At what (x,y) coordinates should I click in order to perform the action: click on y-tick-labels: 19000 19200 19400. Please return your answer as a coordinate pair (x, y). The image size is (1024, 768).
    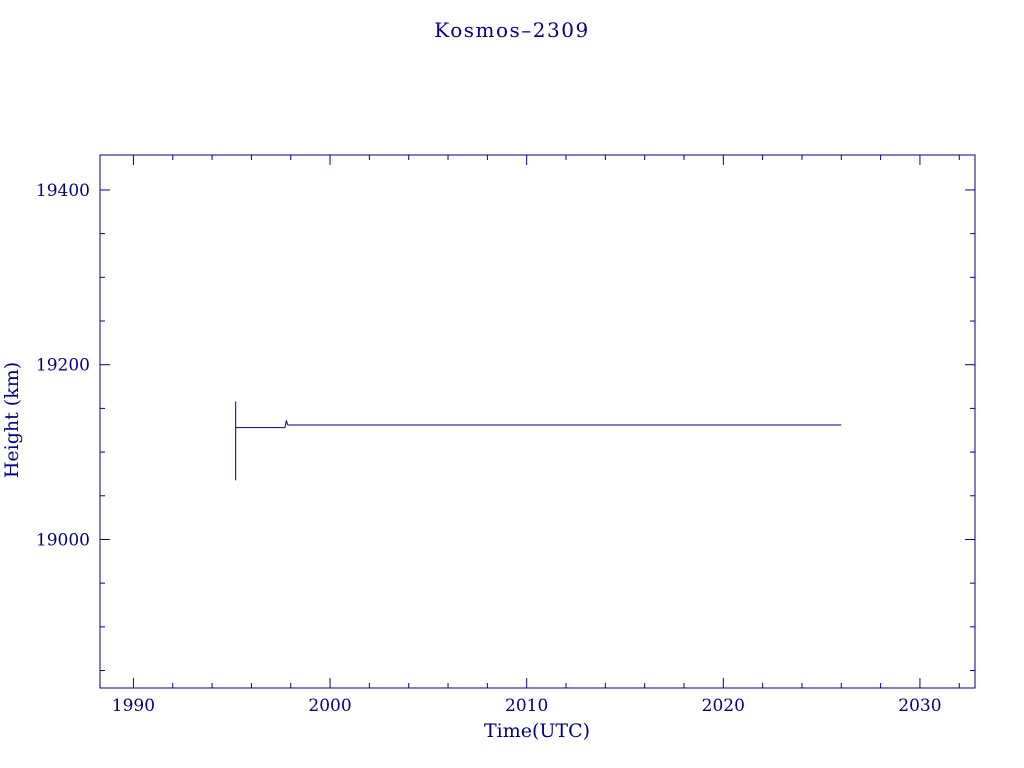
    Looking at the image, I should click on (63, 366).